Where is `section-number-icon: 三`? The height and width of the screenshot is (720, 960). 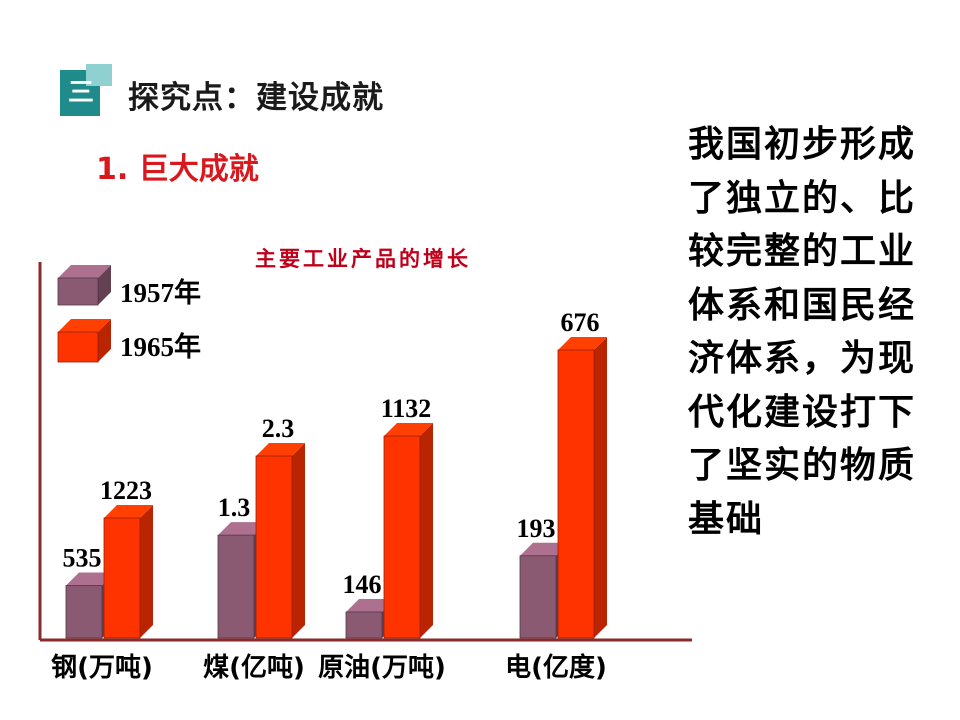 section-number-icon: 三 is located at coordinates (86, 90).